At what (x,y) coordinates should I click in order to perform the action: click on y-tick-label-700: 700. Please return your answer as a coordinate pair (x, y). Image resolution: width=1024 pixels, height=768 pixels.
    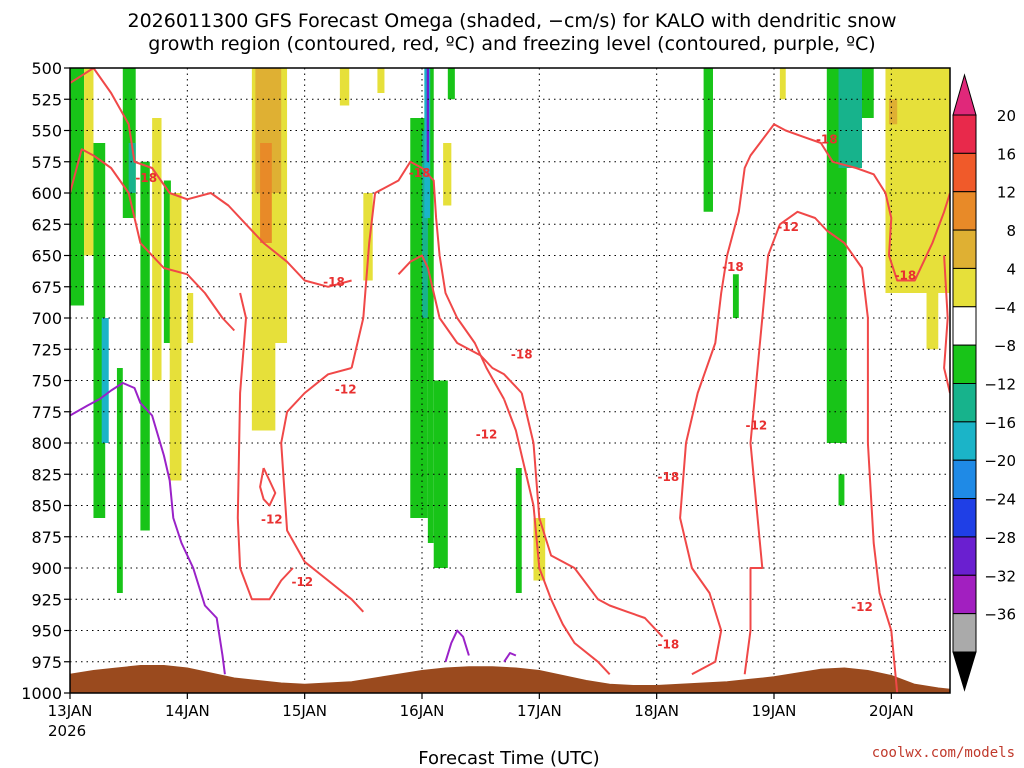
    Looking at the image, I should click on (46, 318).